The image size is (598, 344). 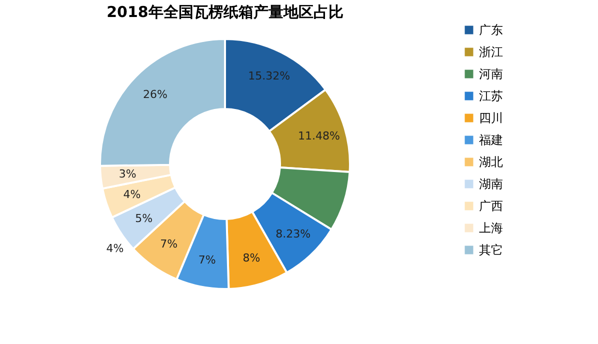 I want to click on data-label: 11.48%, so click(x=319, y=135).